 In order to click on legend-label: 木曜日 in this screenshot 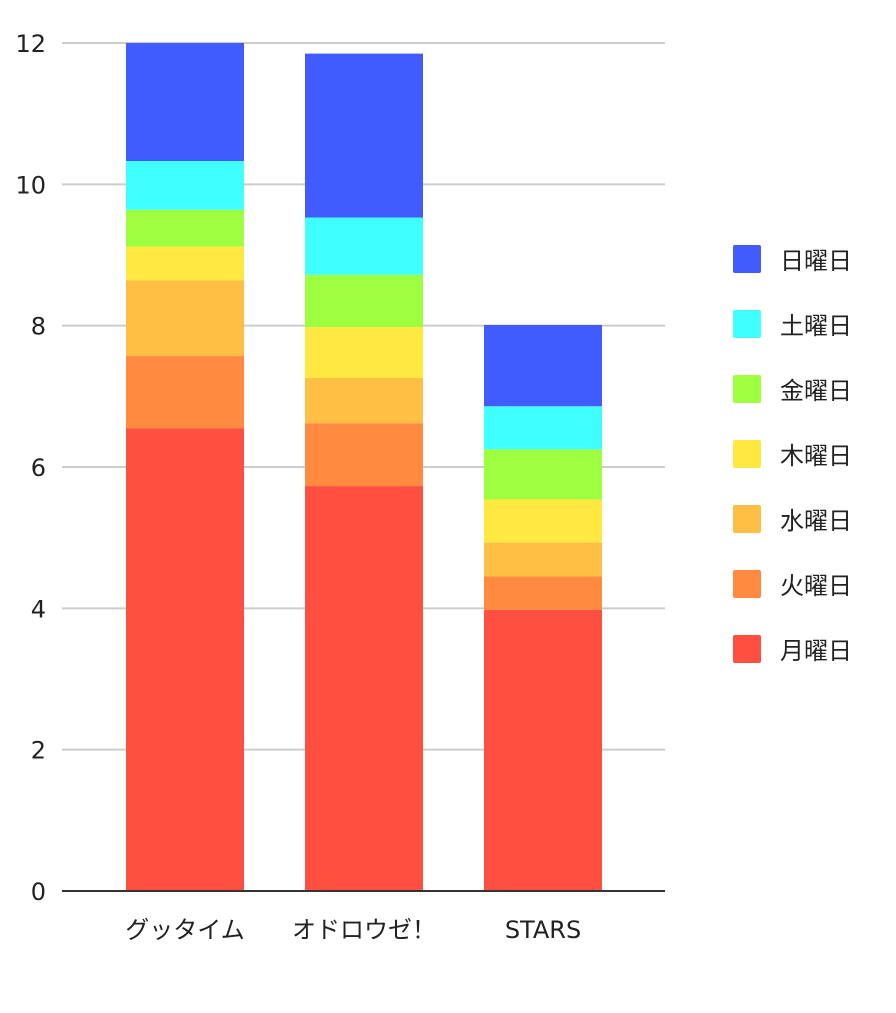, I will do `click(816, 456)`.